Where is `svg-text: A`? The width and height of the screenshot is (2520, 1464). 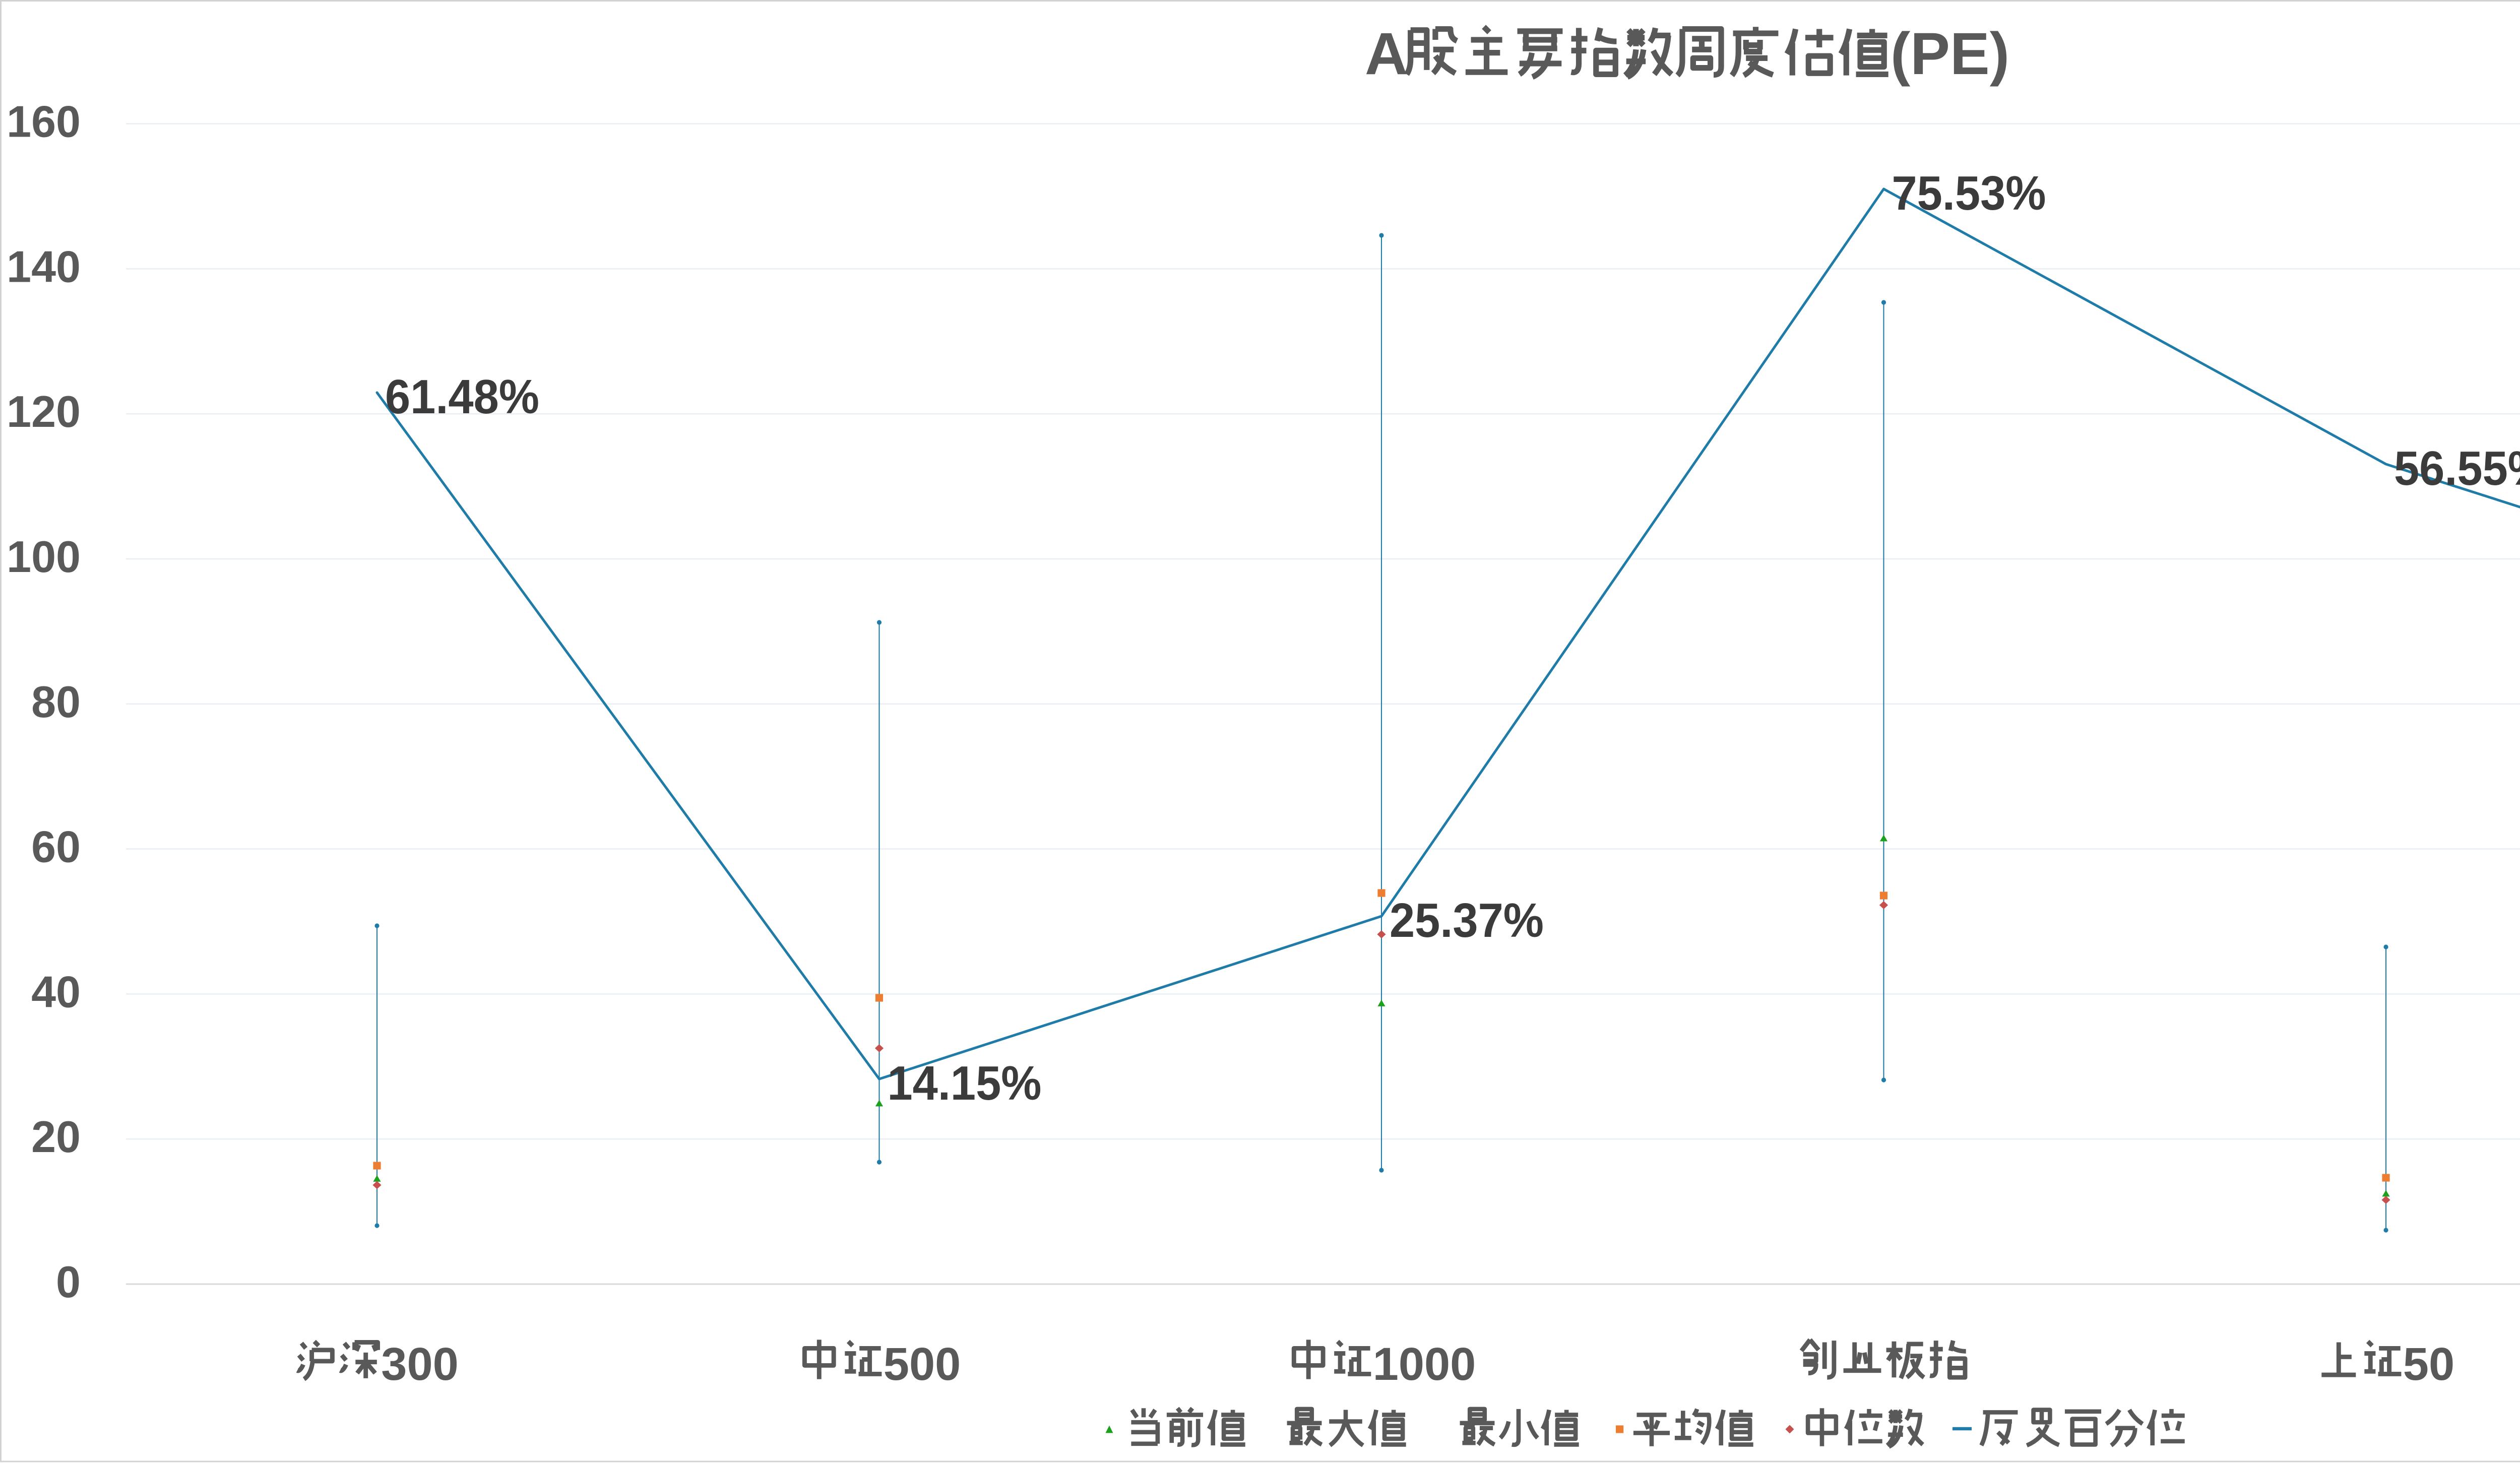
svg-text: A is located at coordinates (1386, 54).